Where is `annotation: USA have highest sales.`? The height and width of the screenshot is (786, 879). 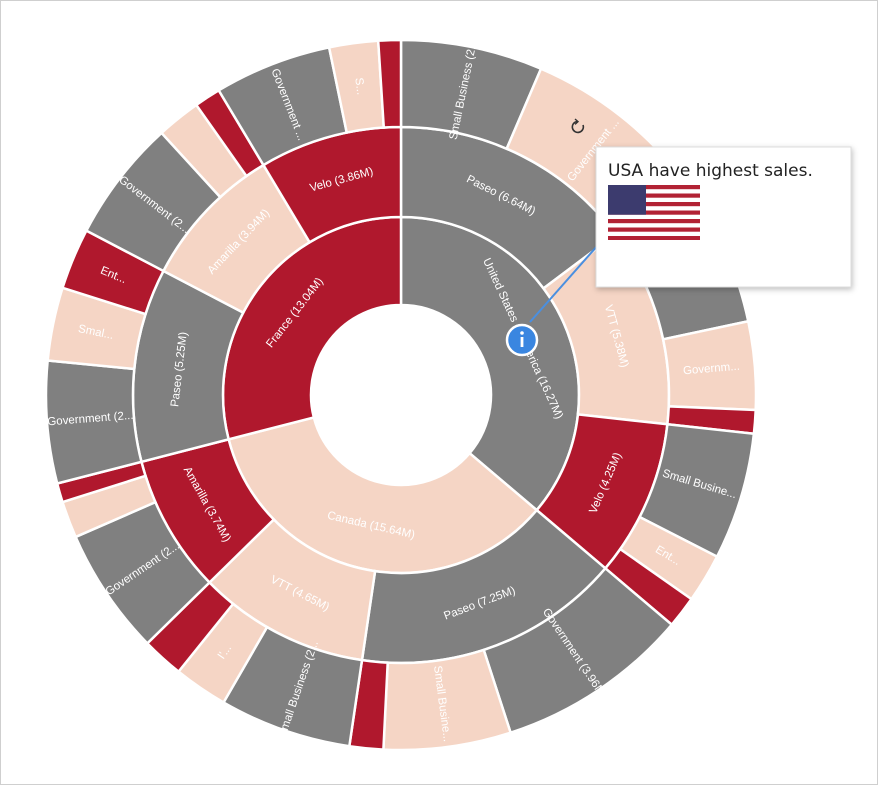
annotation: USA have highest sales. is located at coordinates (678, 237).